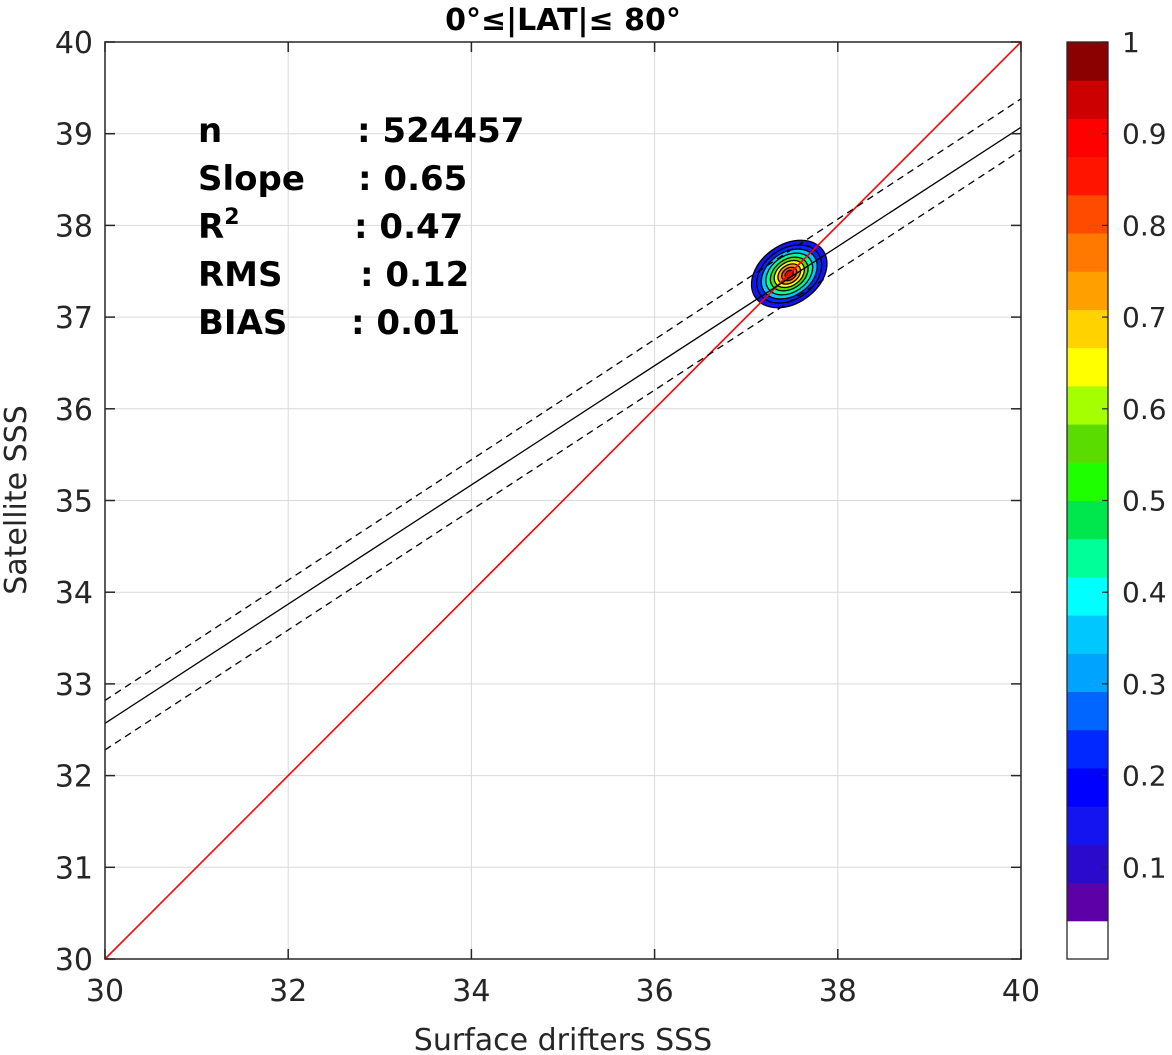  Describe the element at coordinates (210, 131) in the screenshot. I see `stat-label: n` at that location.